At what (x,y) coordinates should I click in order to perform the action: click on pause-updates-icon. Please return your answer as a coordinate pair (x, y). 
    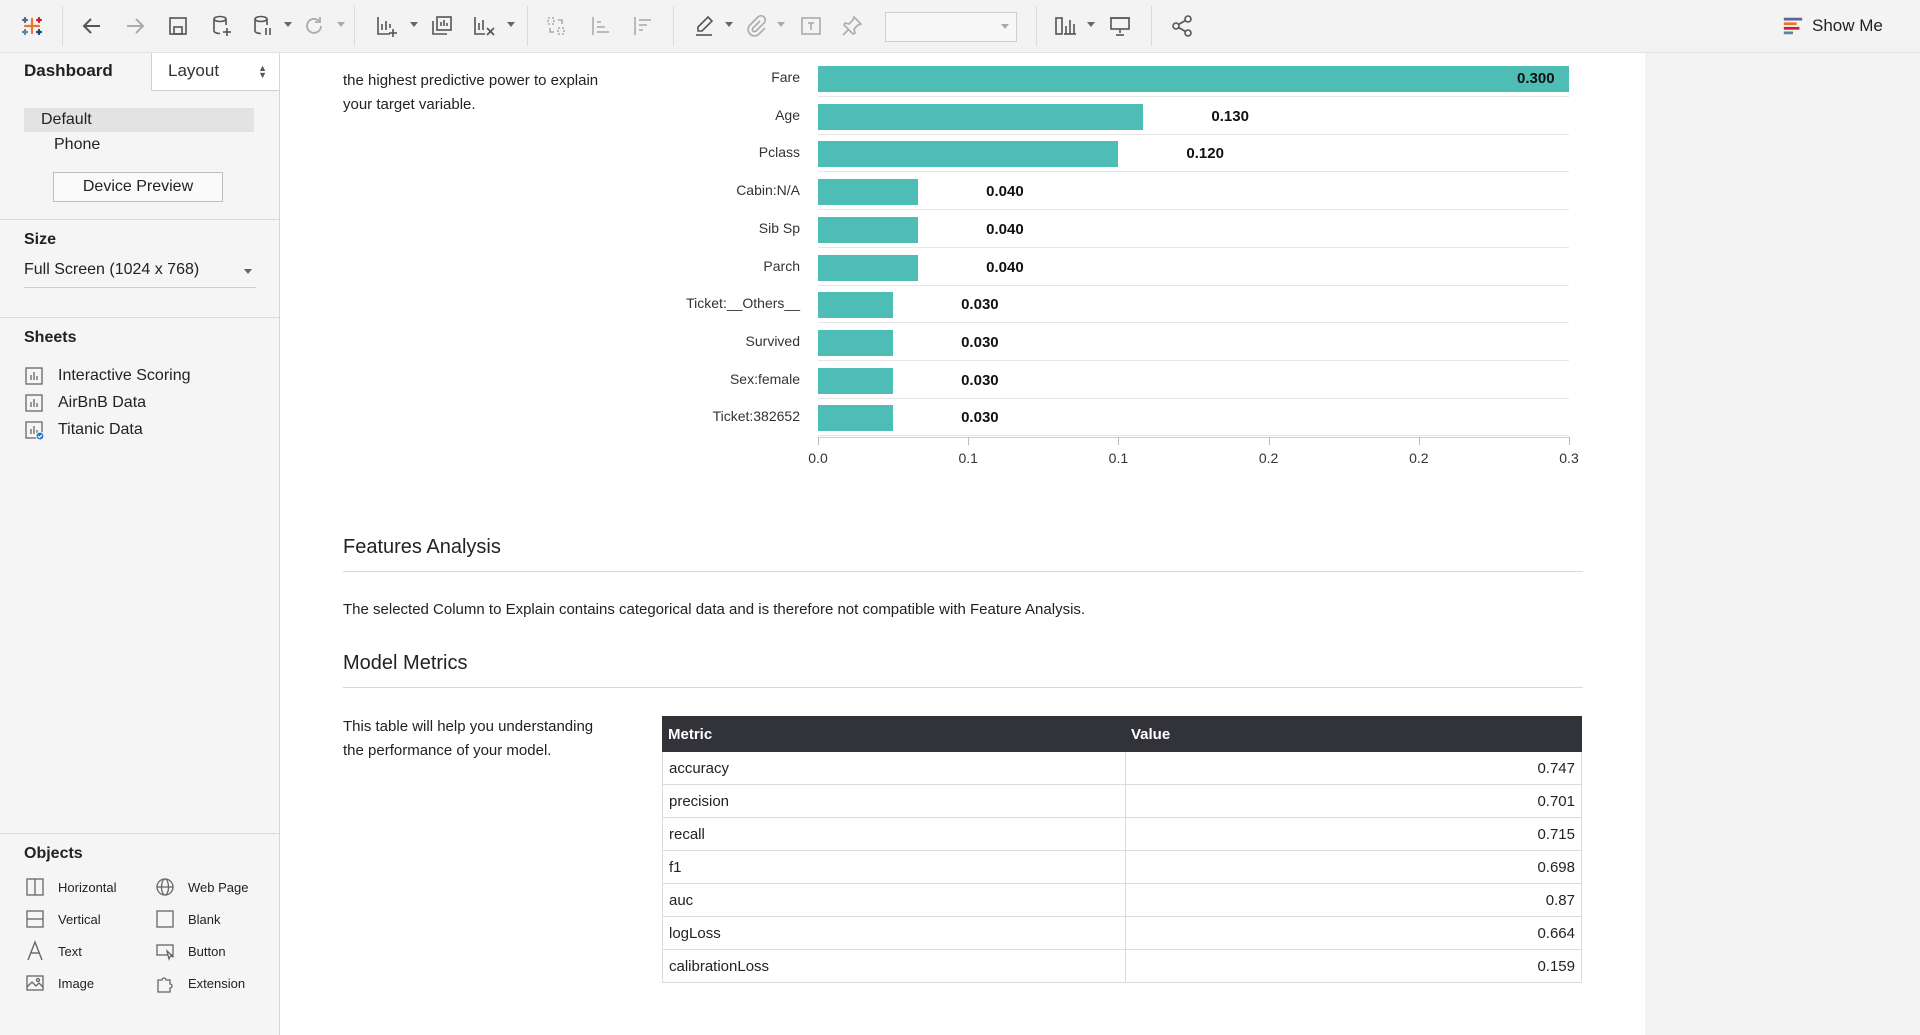
    Looking at the image, I should click on (262, 26).